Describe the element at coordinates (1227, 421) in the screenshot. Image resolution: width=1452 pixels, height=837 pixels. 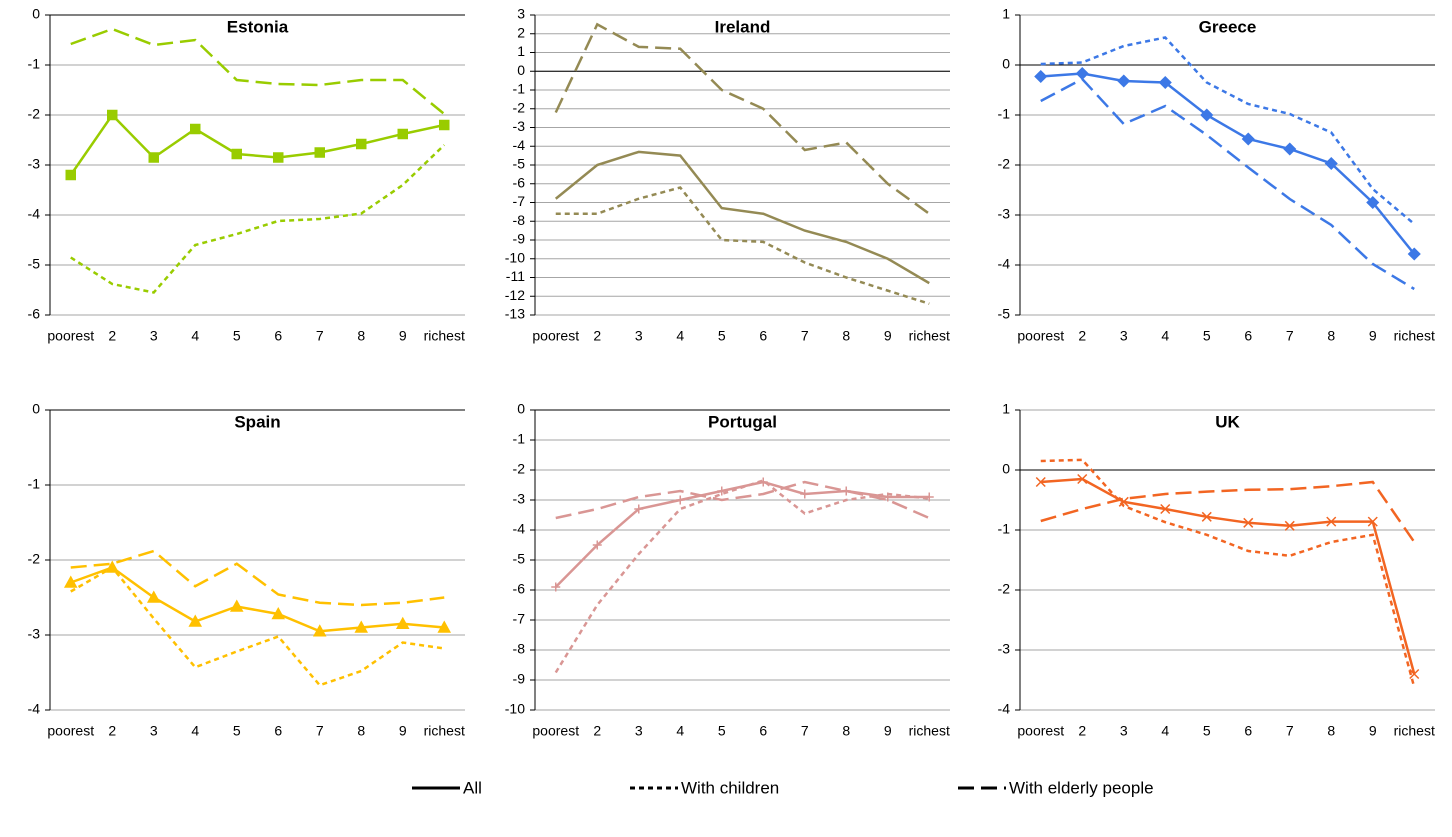
I see `panel-title: UK` at that location.